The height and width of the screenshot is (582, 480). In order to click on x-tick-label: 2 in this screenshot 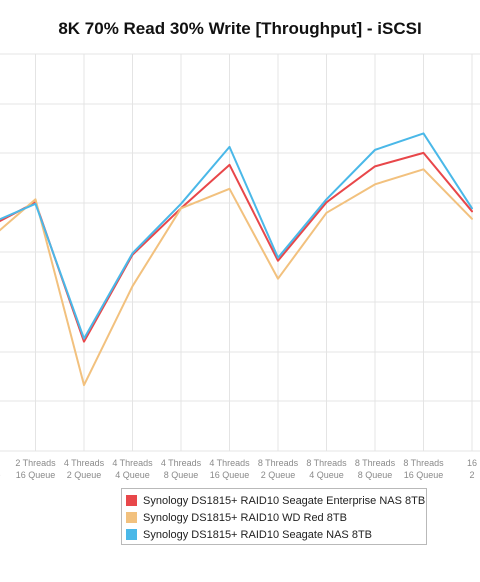, I will do `click(471, 475)`.